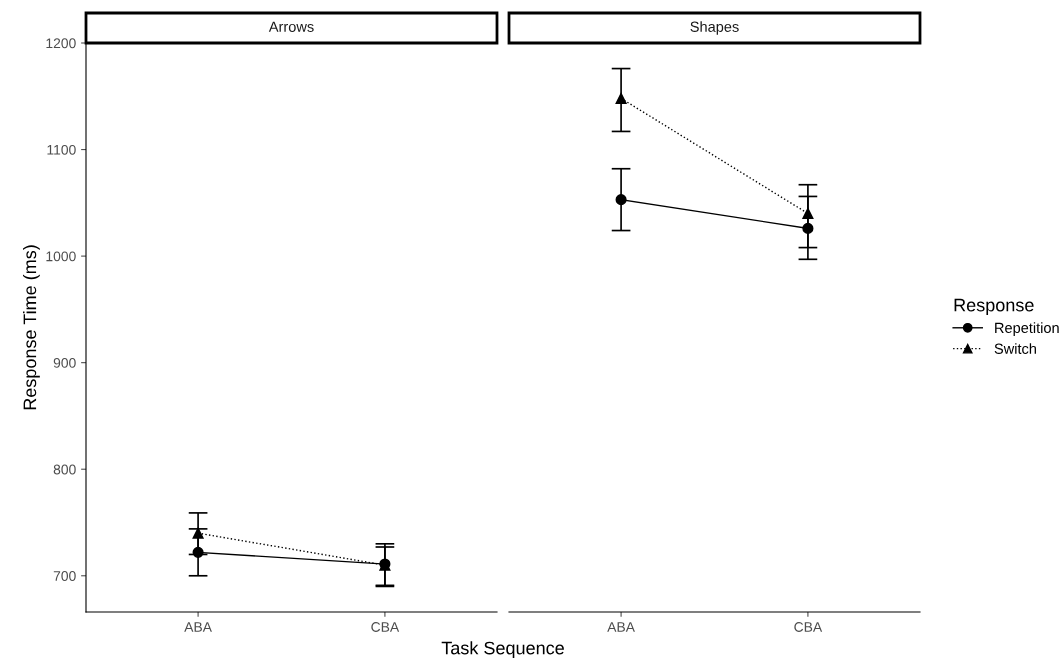  I want to click on legend-title: Response, so click(994, 307).